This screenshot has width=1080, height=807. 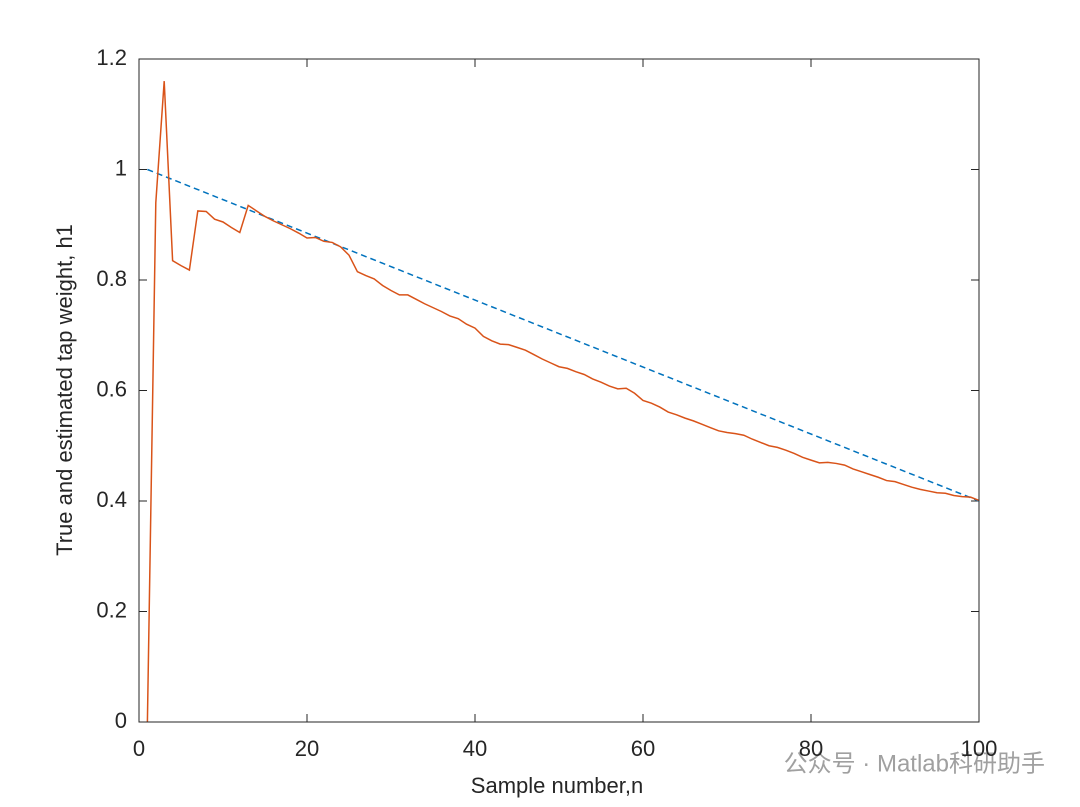 I want to click on x-tick-label: 20, so click(x=307, y=748).